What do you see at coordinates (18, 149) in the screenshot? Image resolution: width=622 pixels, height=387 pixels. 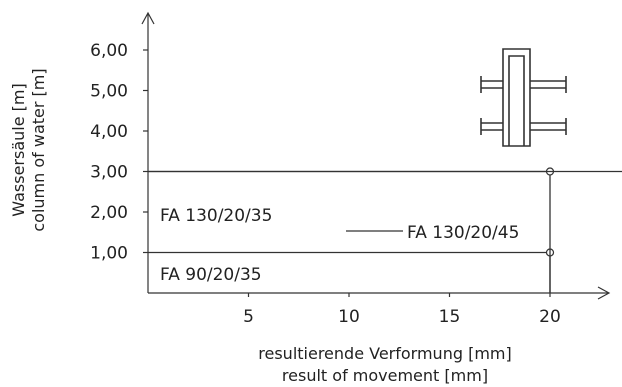 I see `y-axis-title: Wassersäule [m]` at bounding box center [18, 149].